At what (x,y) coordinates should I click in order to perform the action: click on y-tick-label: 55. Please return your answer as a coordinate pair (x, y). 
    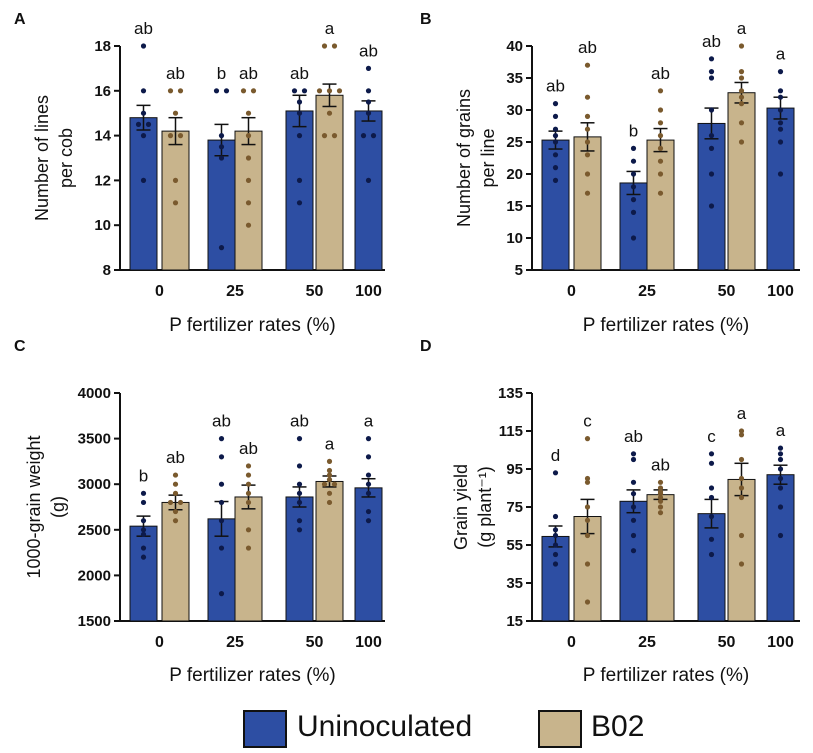
    Looking at the image, I should click on (514, 545).